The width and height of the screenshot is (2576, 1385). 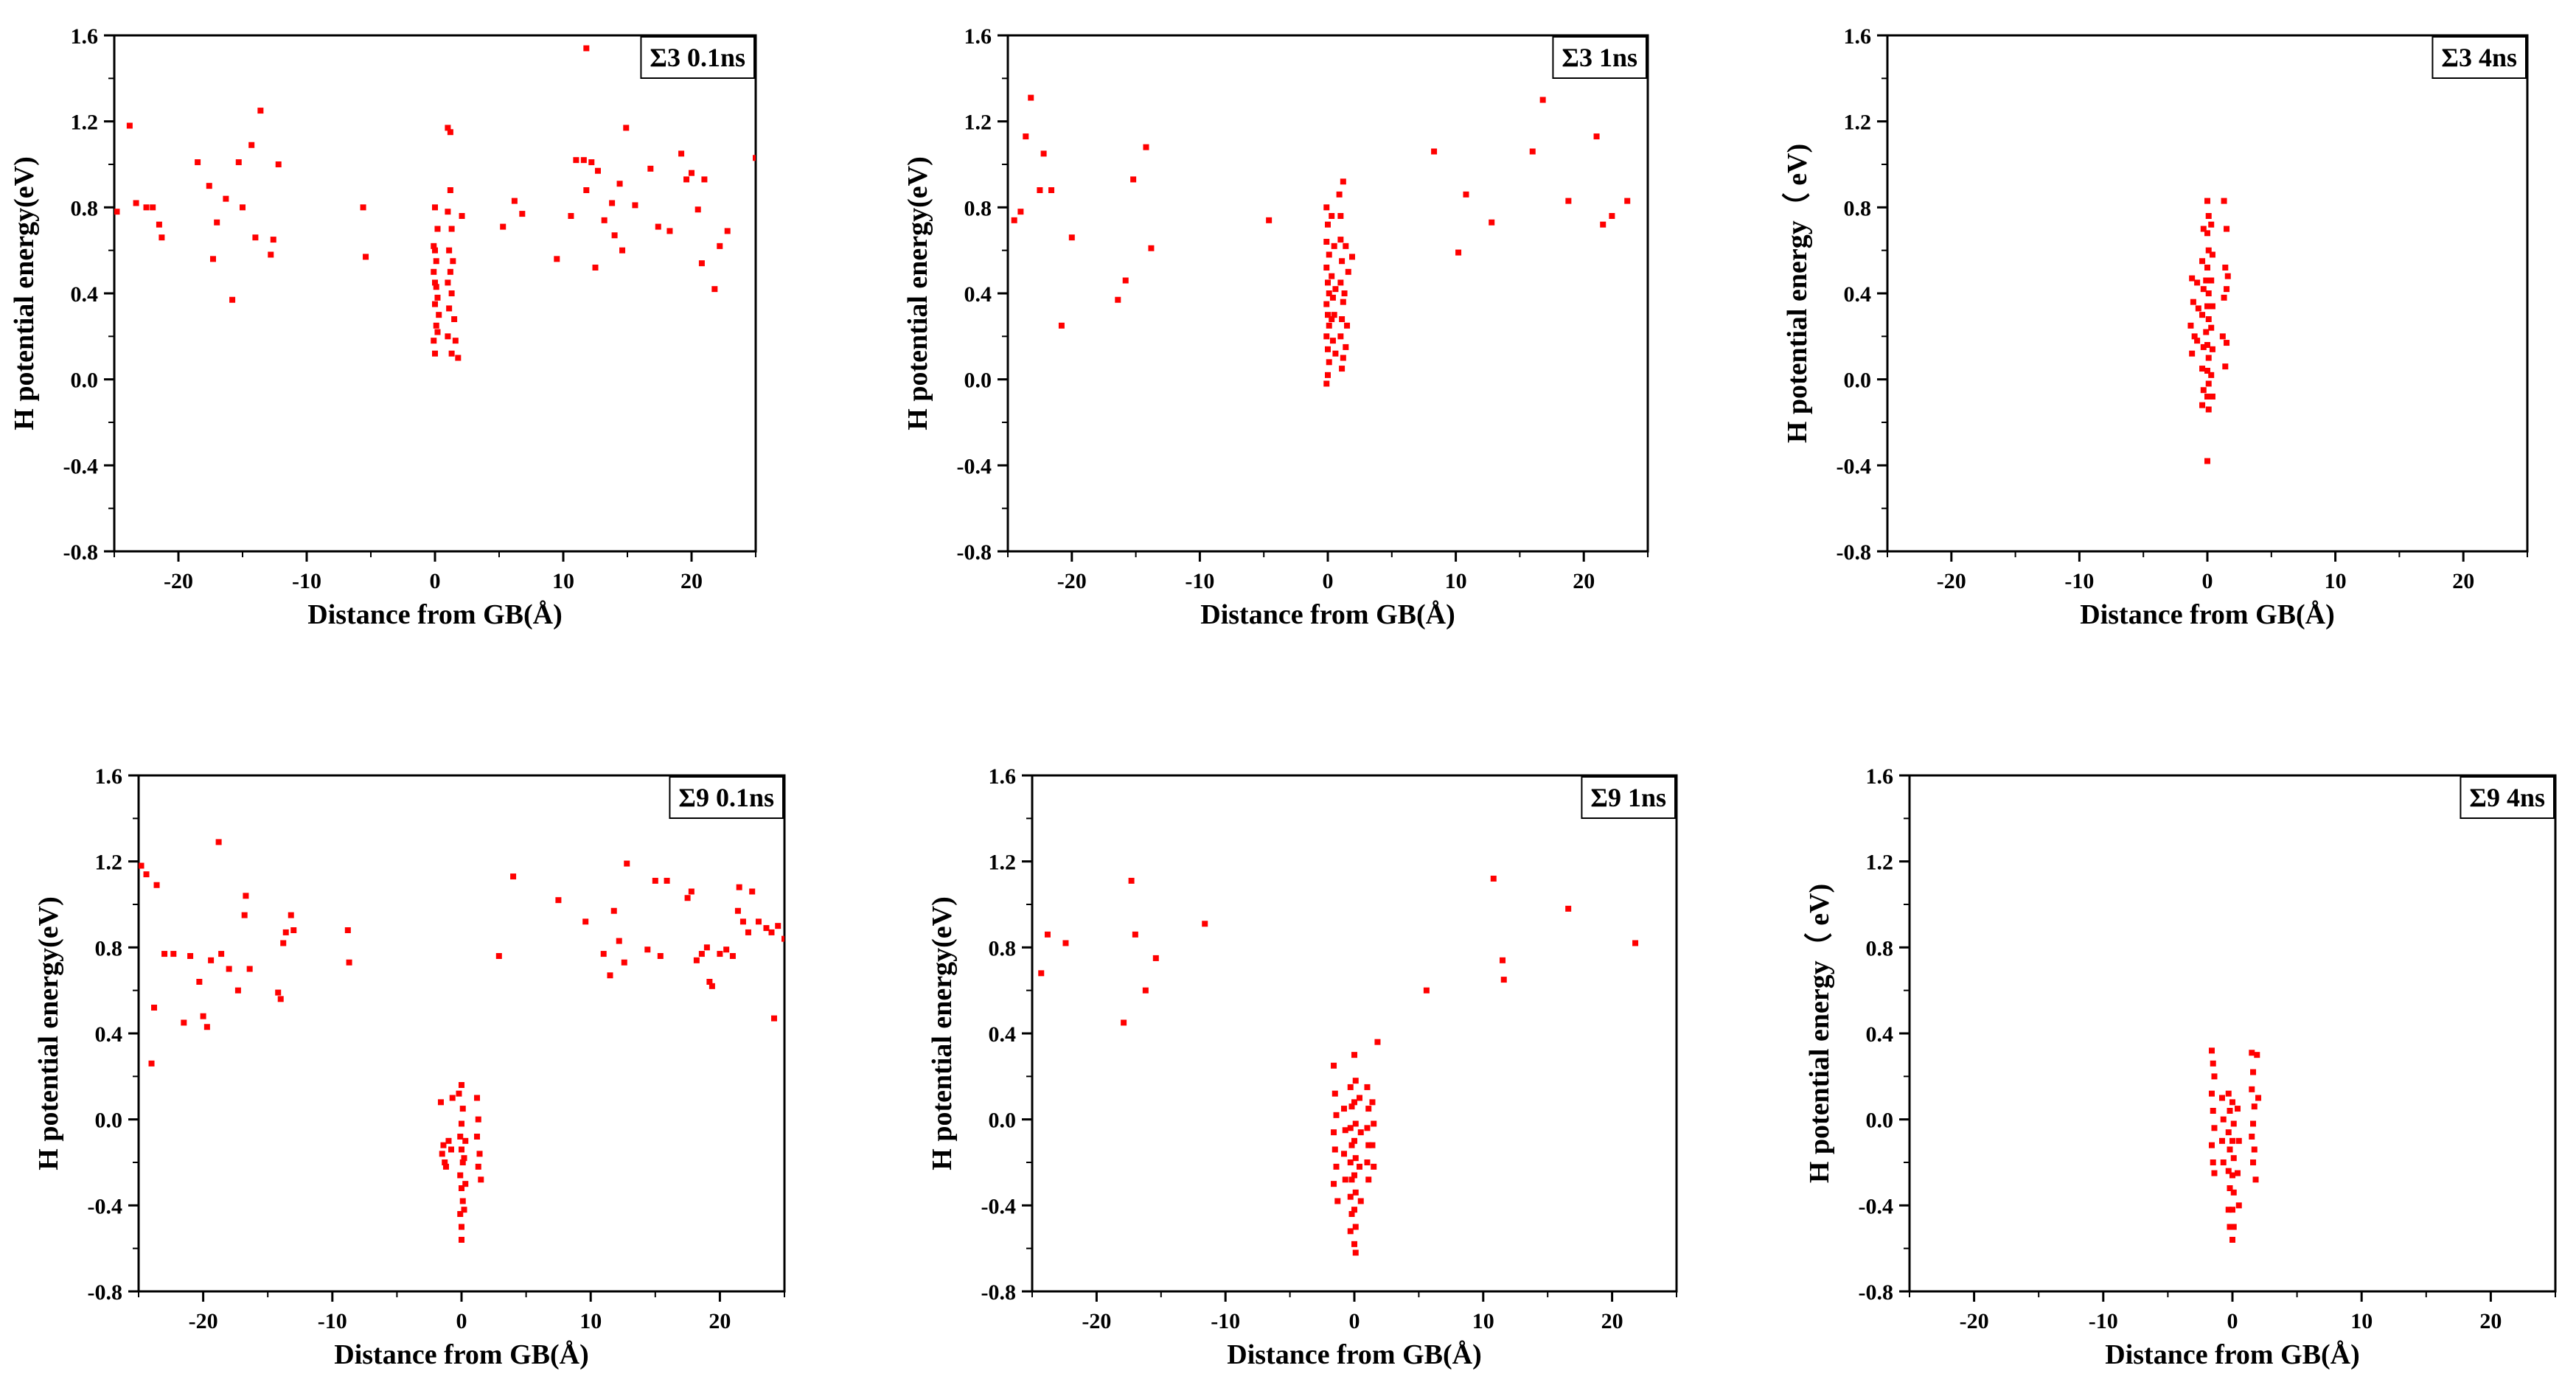 I want to click on y-axis-title: H potential energy（ eV), so click(x=1798, y=293).